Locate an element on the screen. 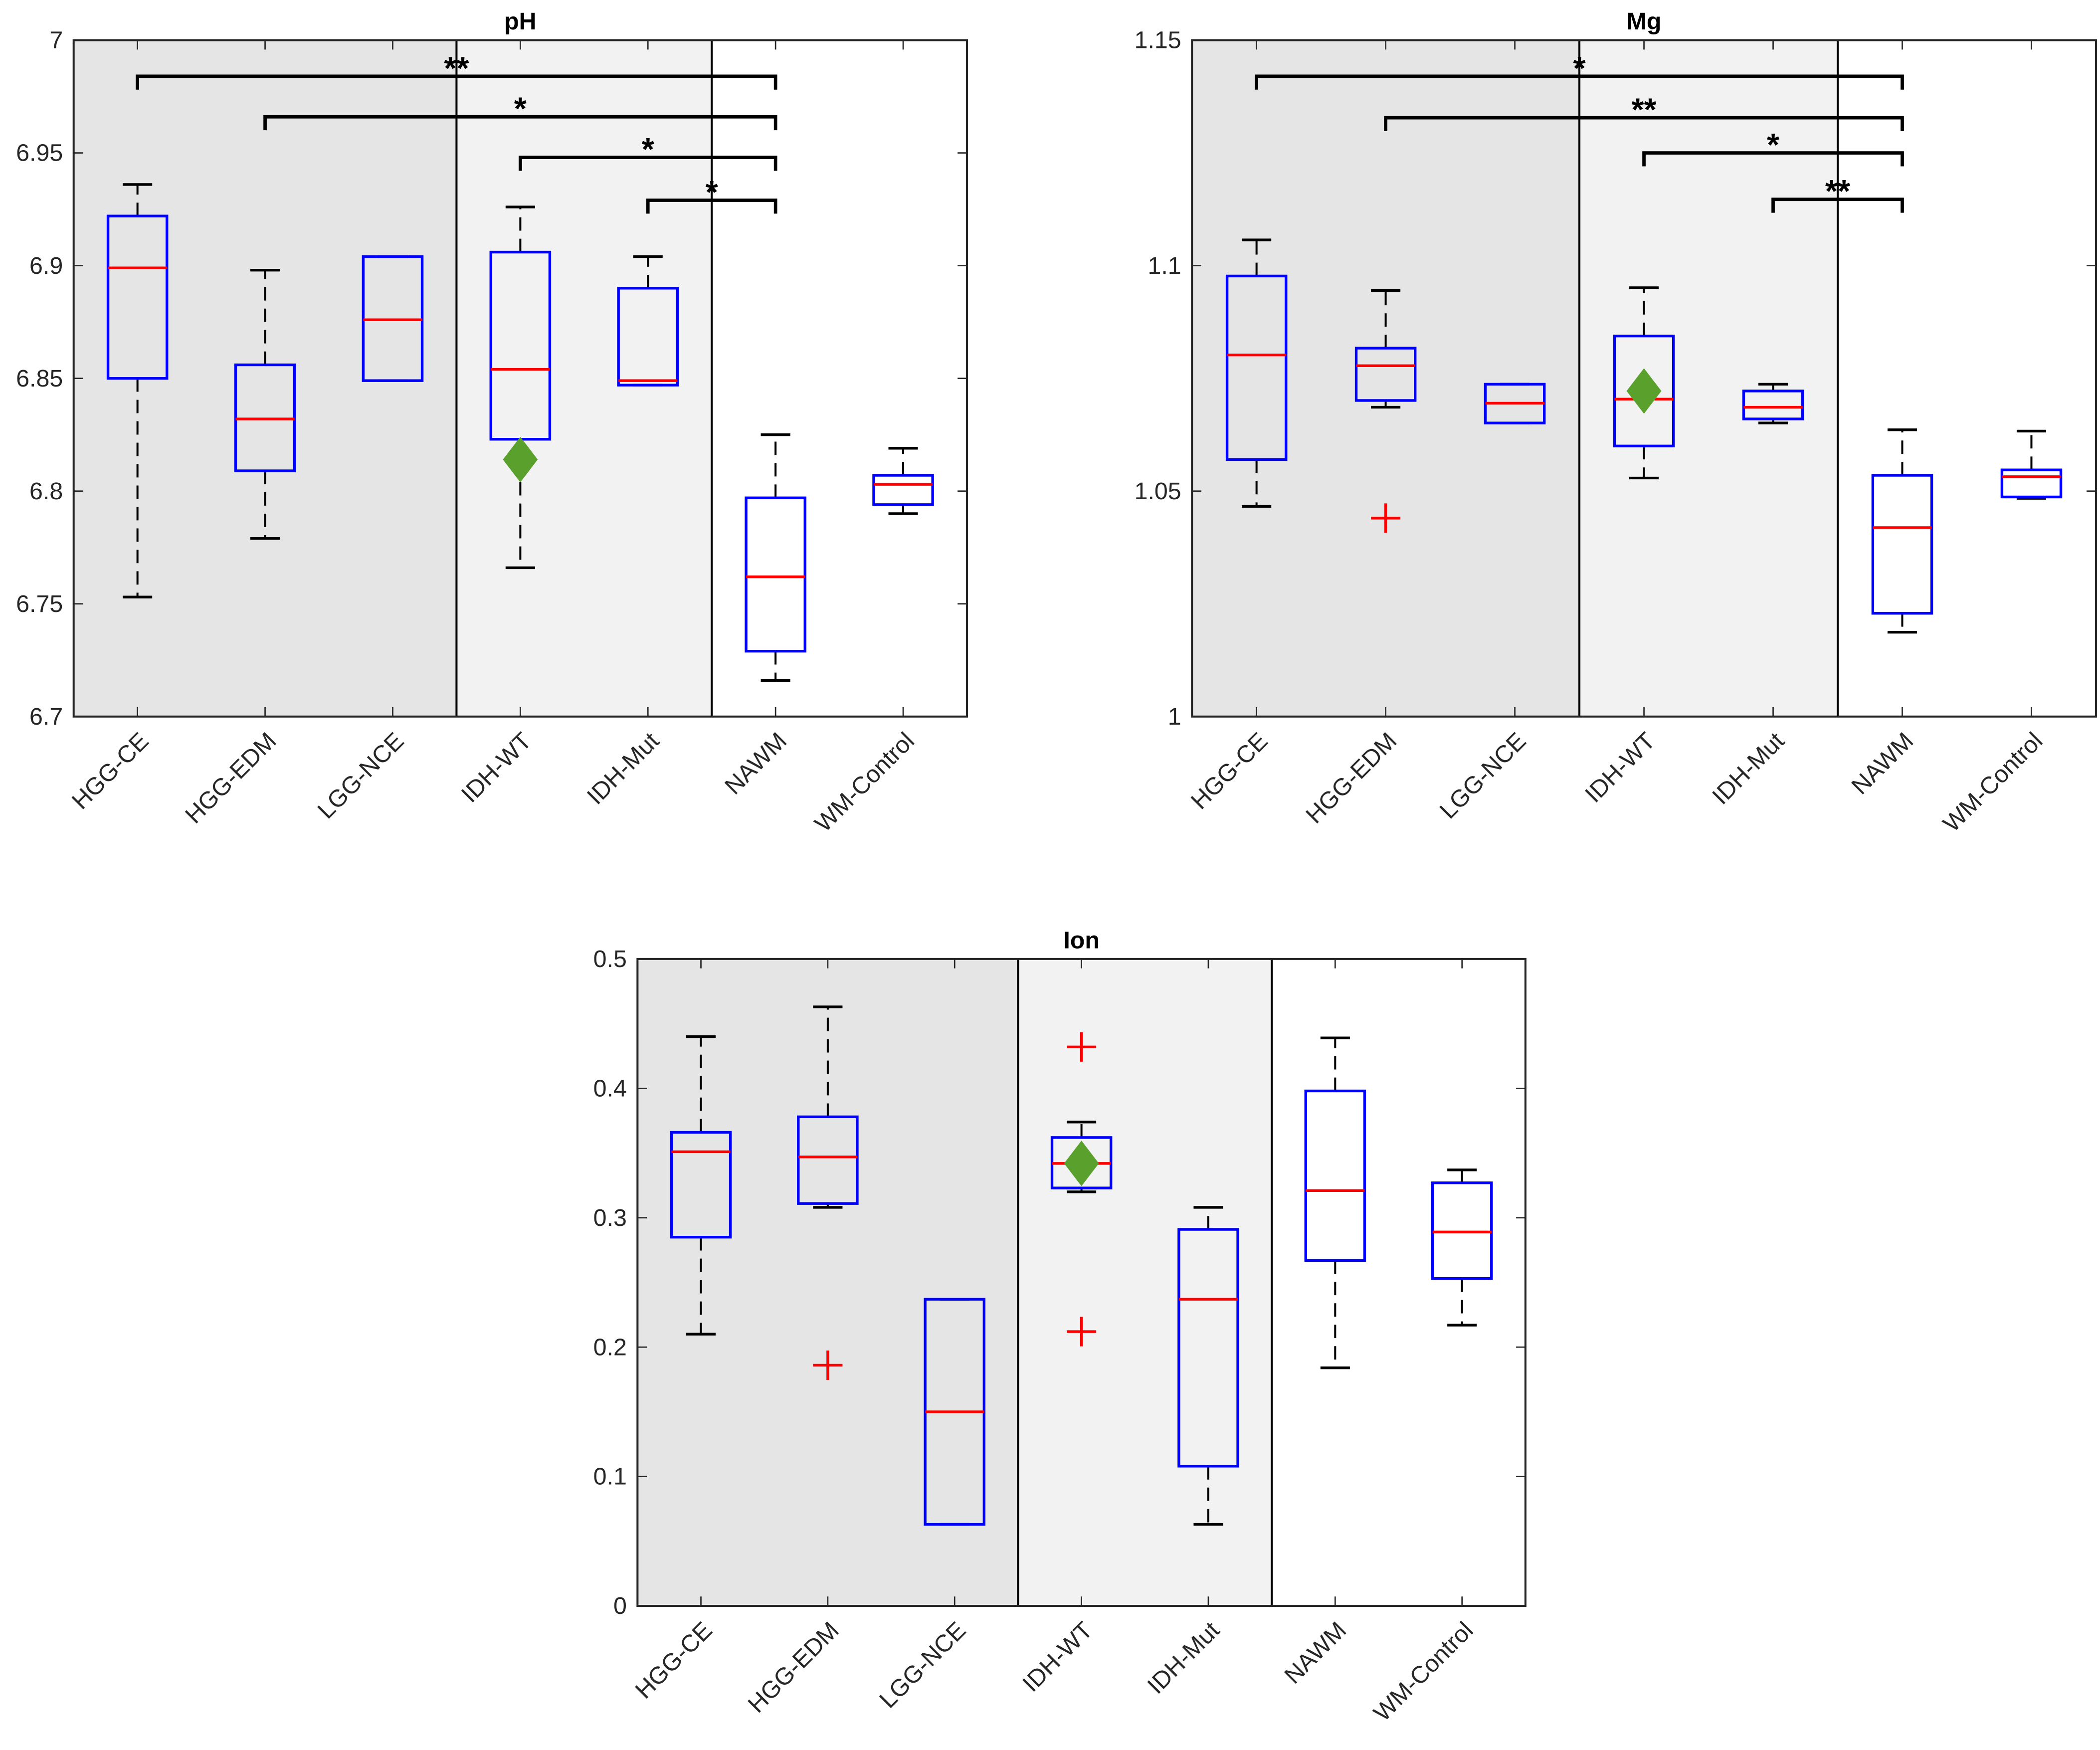 The height and width of the screenshot is (1750, 2100). y-tick-label: 0.5 is located at coordinates (610, 959).